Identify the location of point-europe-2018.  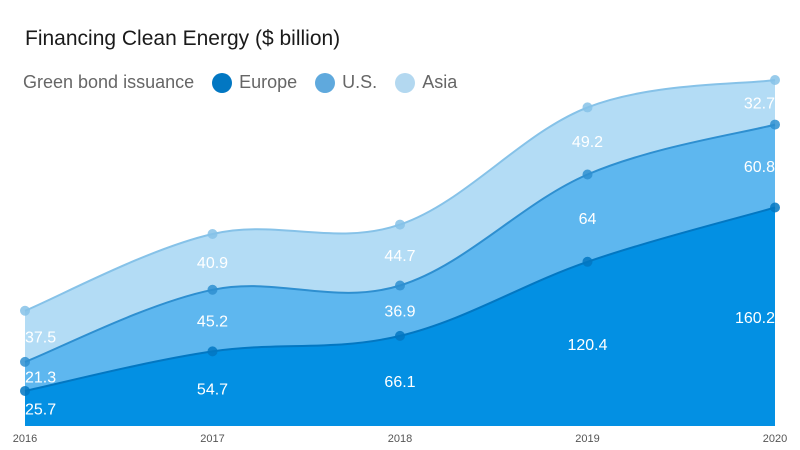
(400, 335).